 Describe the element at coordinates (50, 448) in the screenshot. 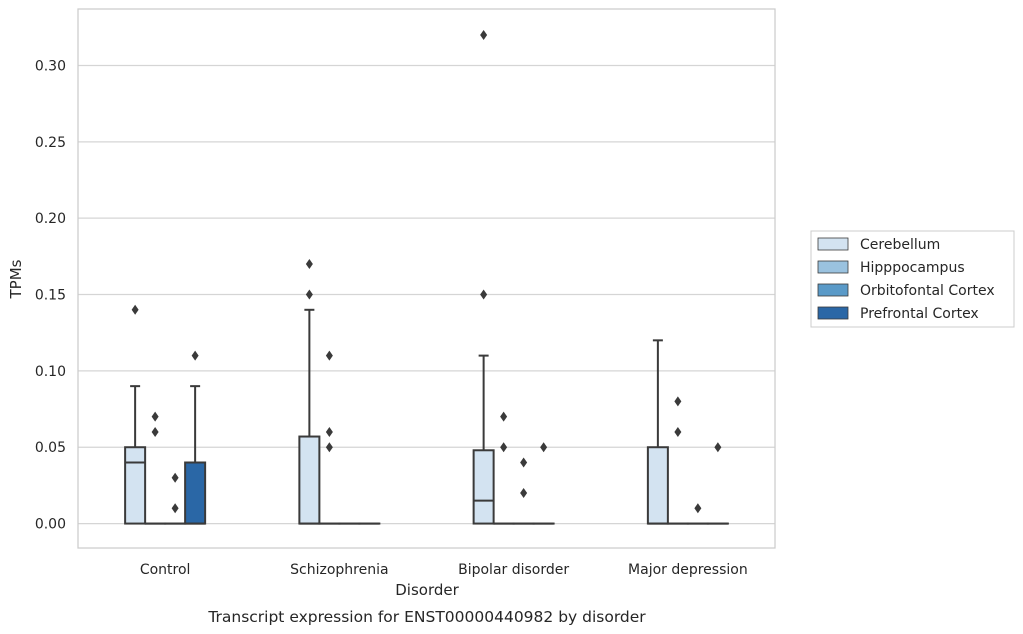

I see `y-tick-label: 0.05` at that location.